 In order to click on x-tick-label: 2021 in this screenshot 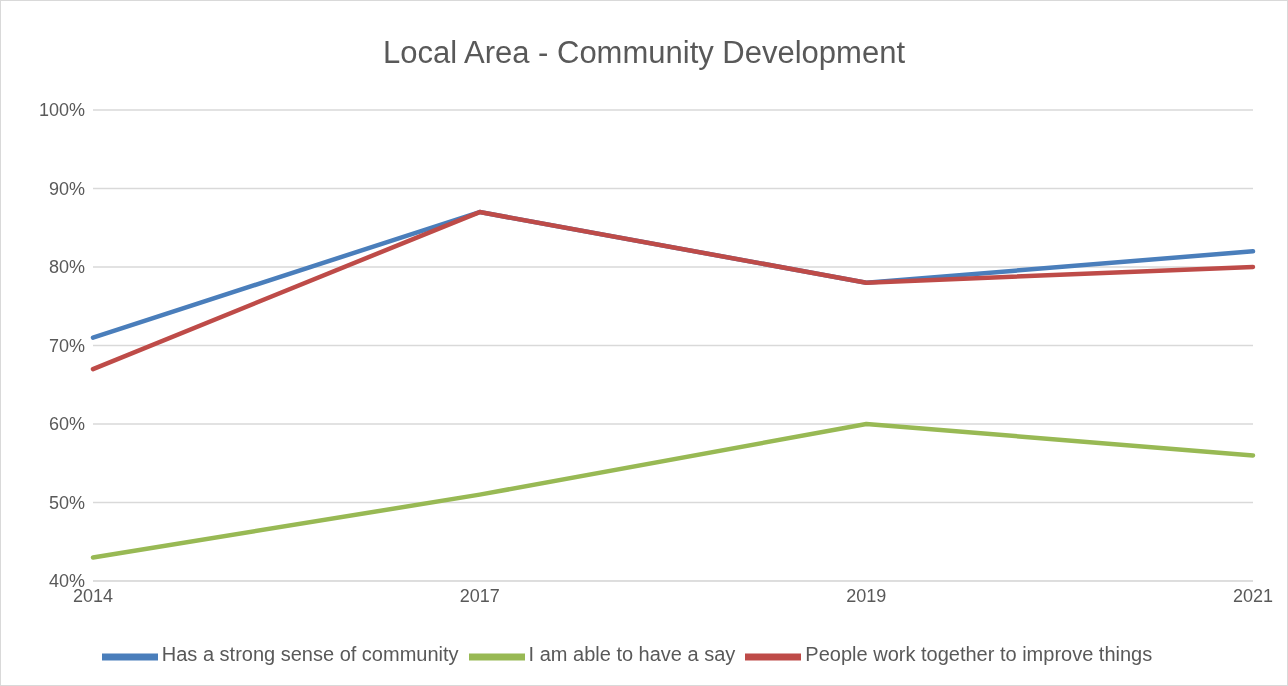, I will do `click(1253, 595)`.